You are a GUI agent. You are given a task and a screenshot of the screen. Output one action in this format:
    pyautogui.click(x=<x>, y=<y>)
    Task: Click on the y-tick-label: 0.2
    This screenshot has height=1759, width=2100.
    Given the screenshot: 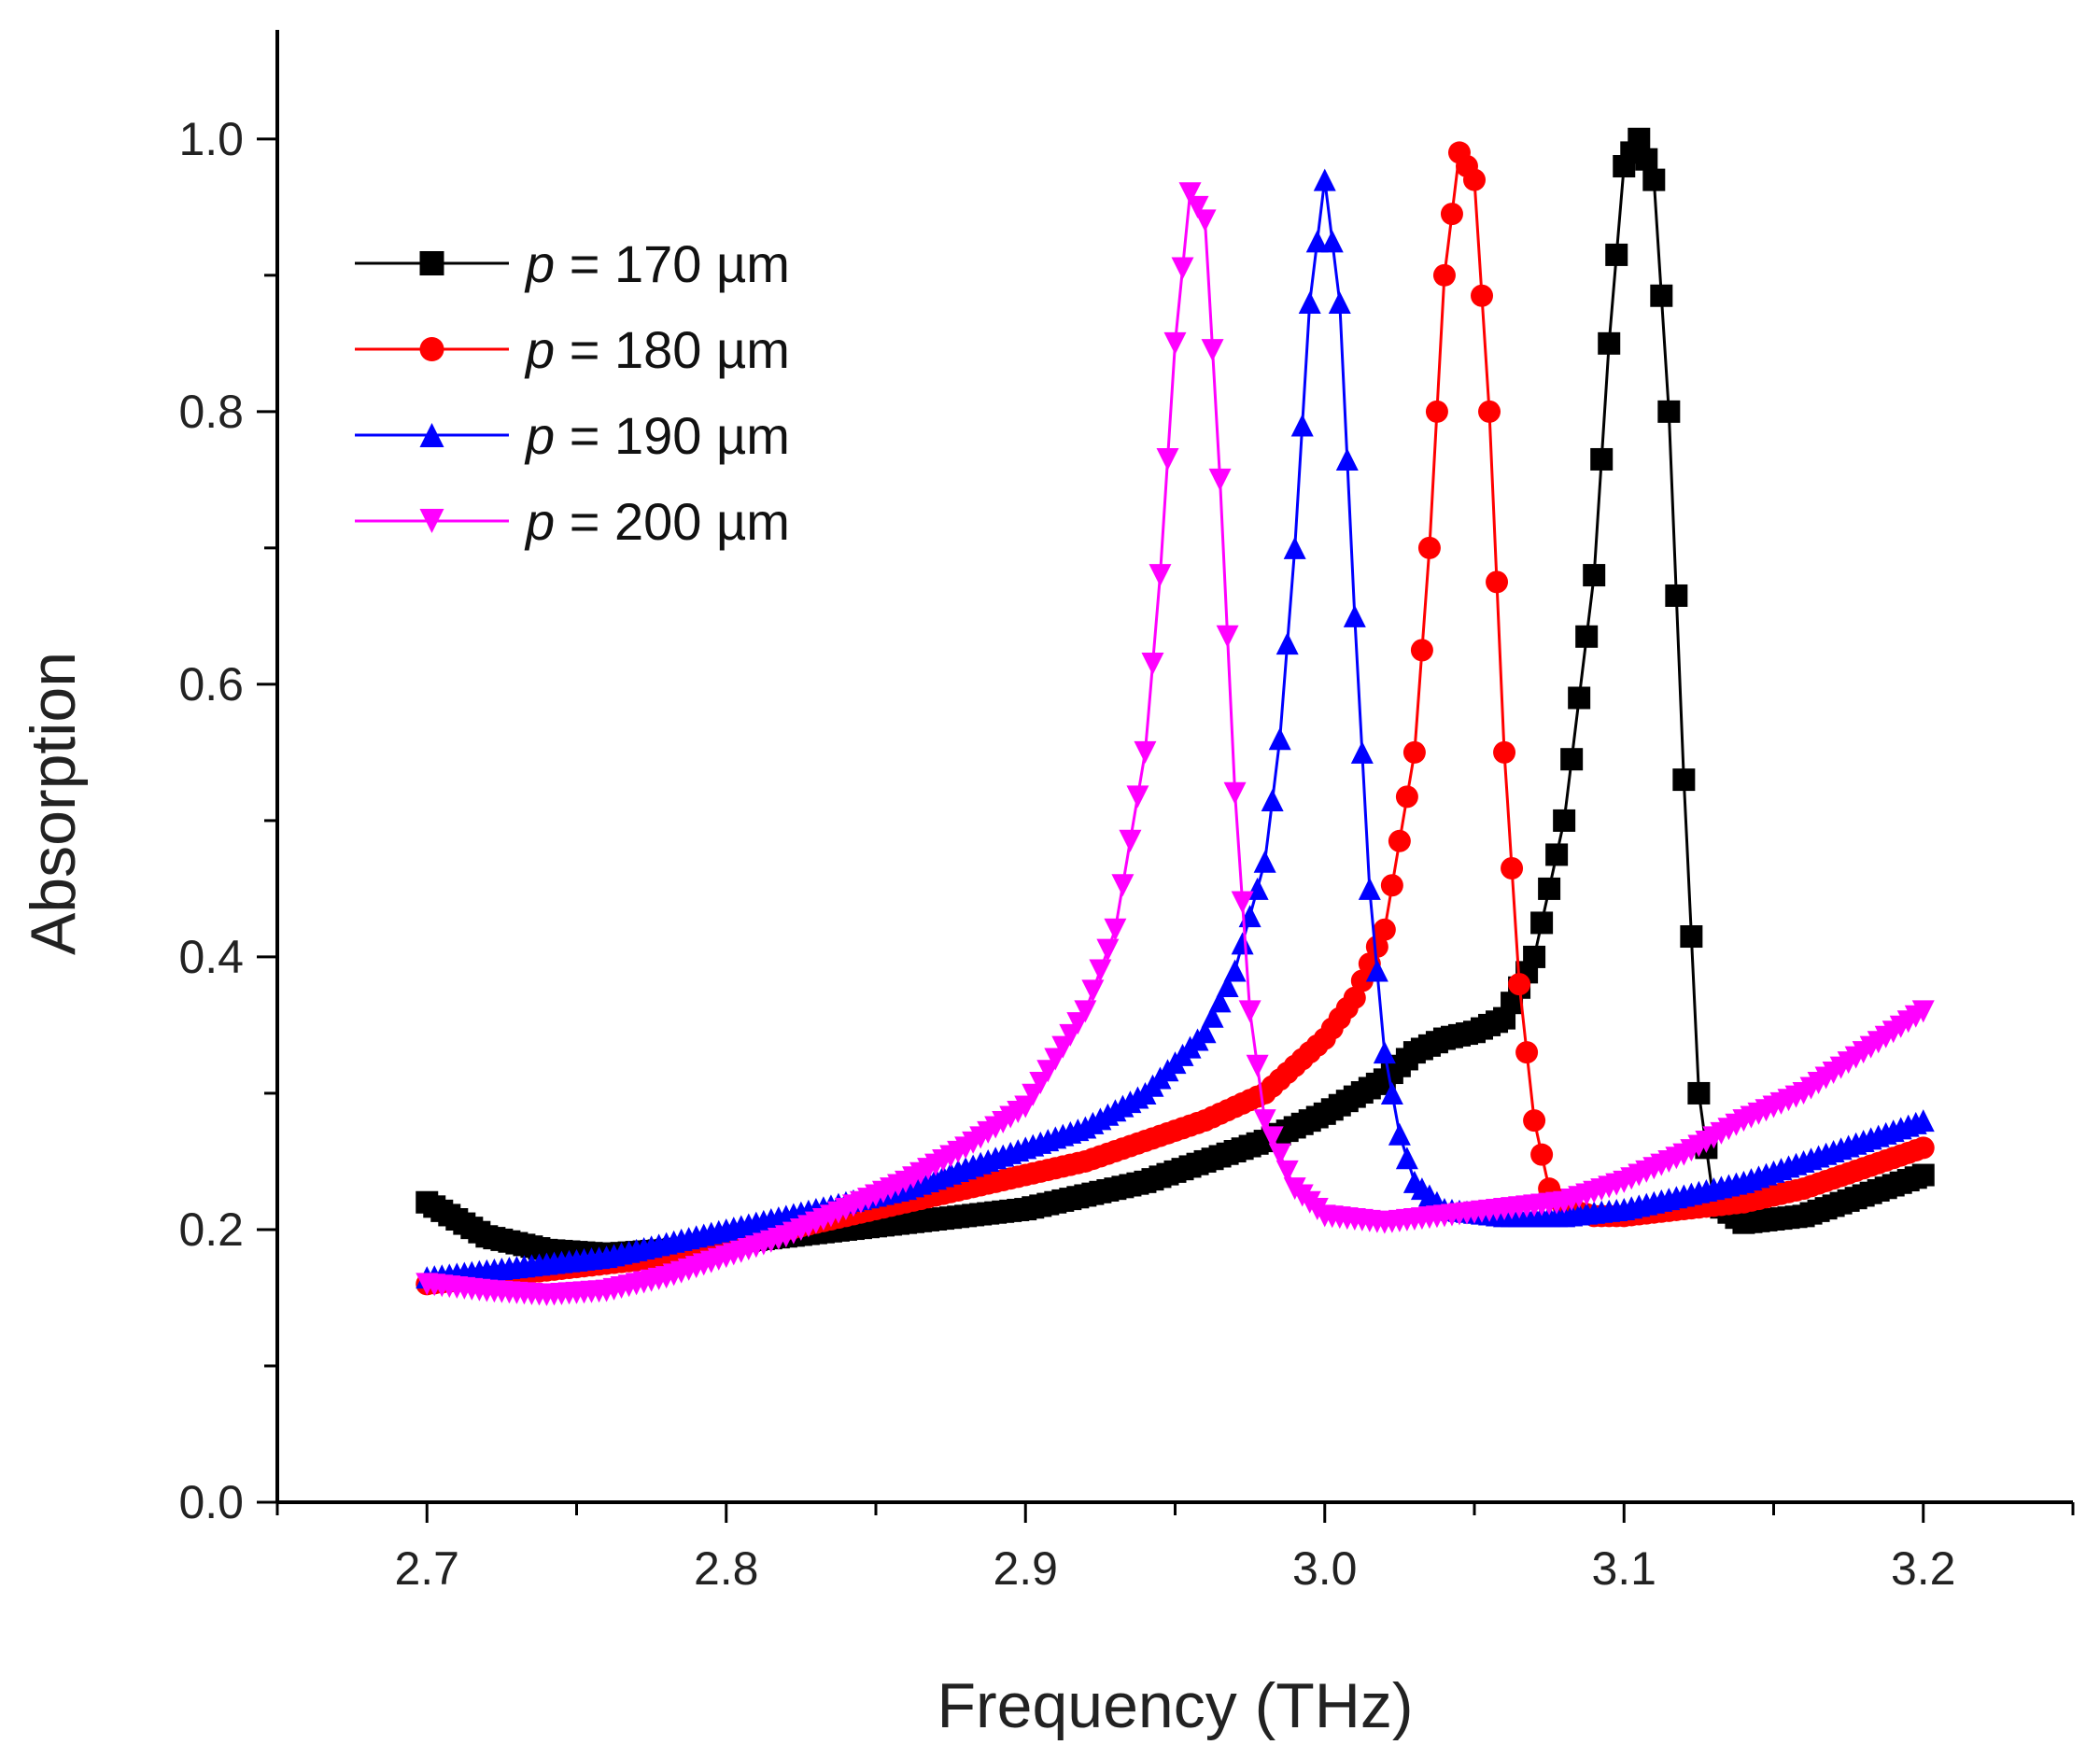 What is the action you would take?
    pyautogui.click(x=211, y=1229)
    